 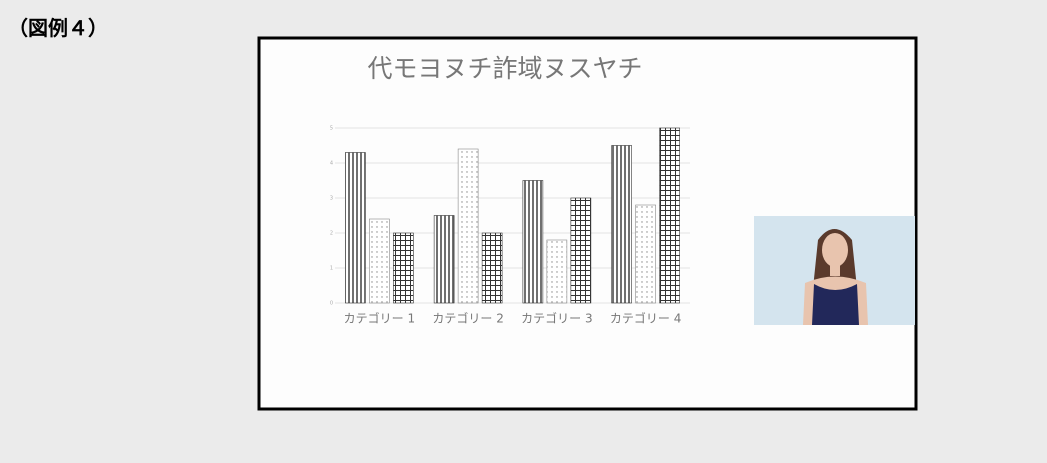 I want to click on x-tick-label: カテゴリー 1, so click(x=379, y=318).